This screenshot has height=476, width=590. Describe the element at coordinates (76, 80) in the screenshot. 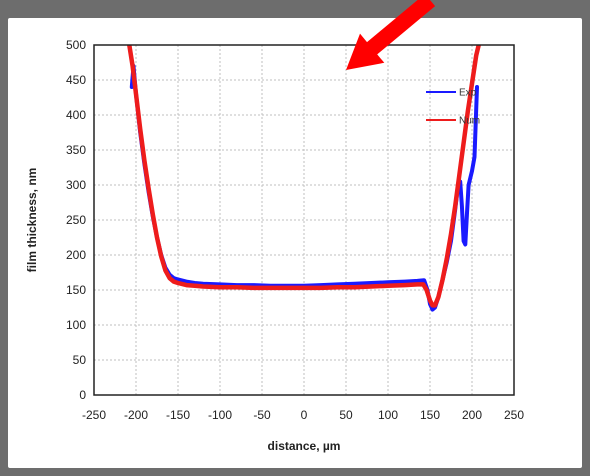

I see `y-tick-label: 450` at that location.